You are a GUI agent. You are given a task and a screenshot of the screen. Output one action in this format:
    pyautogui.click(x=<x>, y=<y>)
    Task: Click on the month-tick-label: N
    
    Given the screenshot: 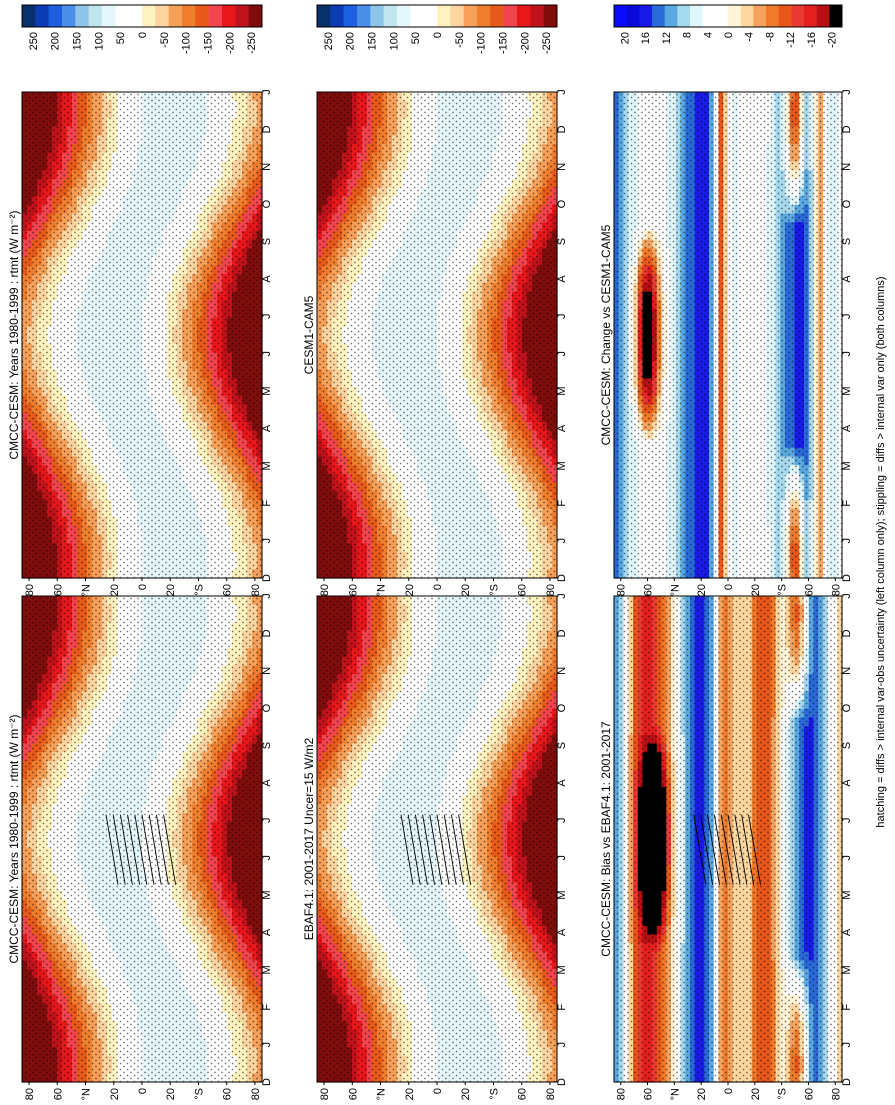 What is the action you would take?
    pyautogui.click(x=267, y=167)
    